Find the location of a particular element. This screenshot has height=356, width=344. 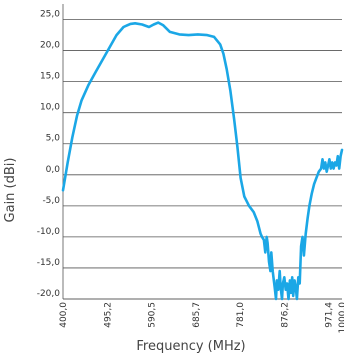

x-tick-label: 781,0 is located at coordinates (241, 315).